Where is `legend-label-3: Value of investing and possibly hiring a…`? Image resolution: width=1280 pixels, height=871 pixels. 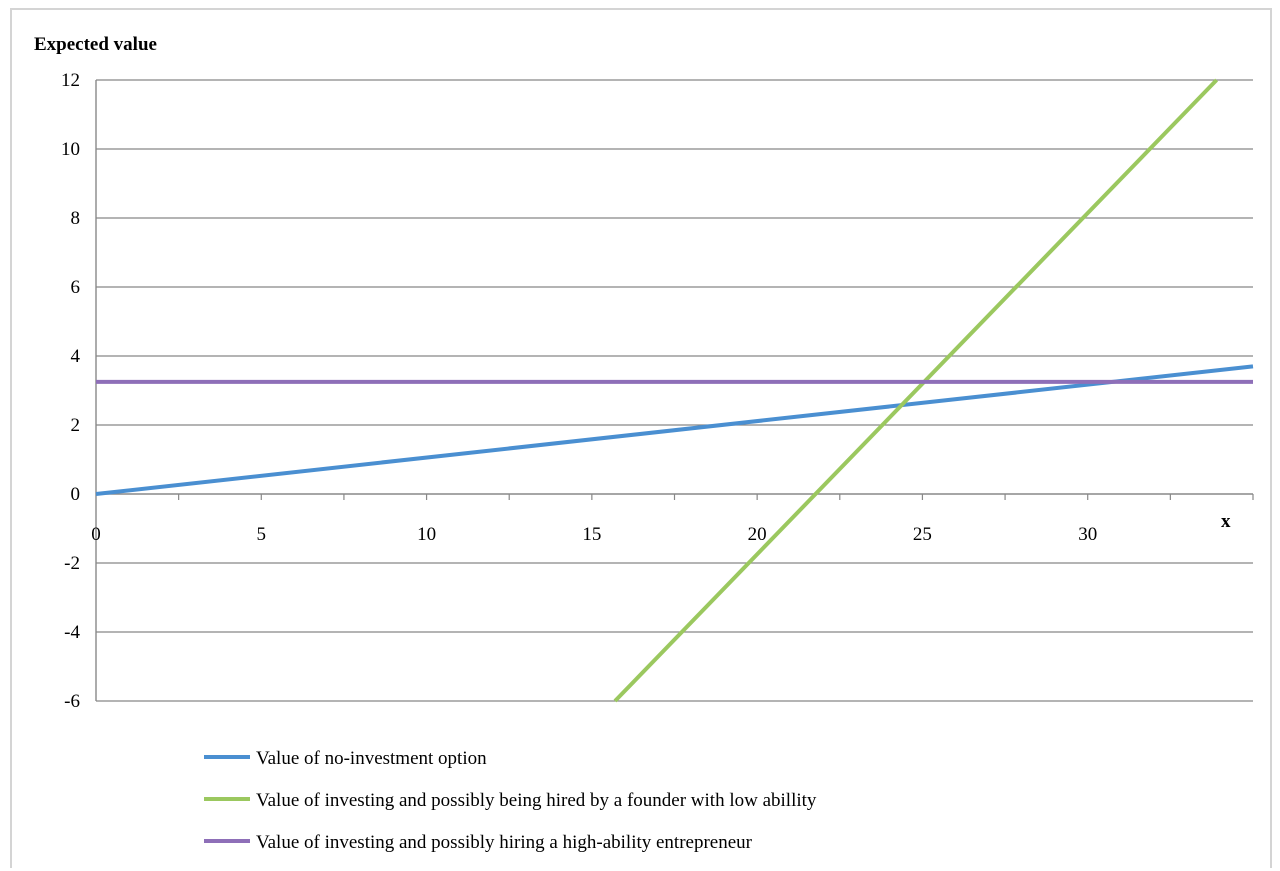
legend-label-3: Value of investing and possibly hiring a… is located at coordinates (504, 842).